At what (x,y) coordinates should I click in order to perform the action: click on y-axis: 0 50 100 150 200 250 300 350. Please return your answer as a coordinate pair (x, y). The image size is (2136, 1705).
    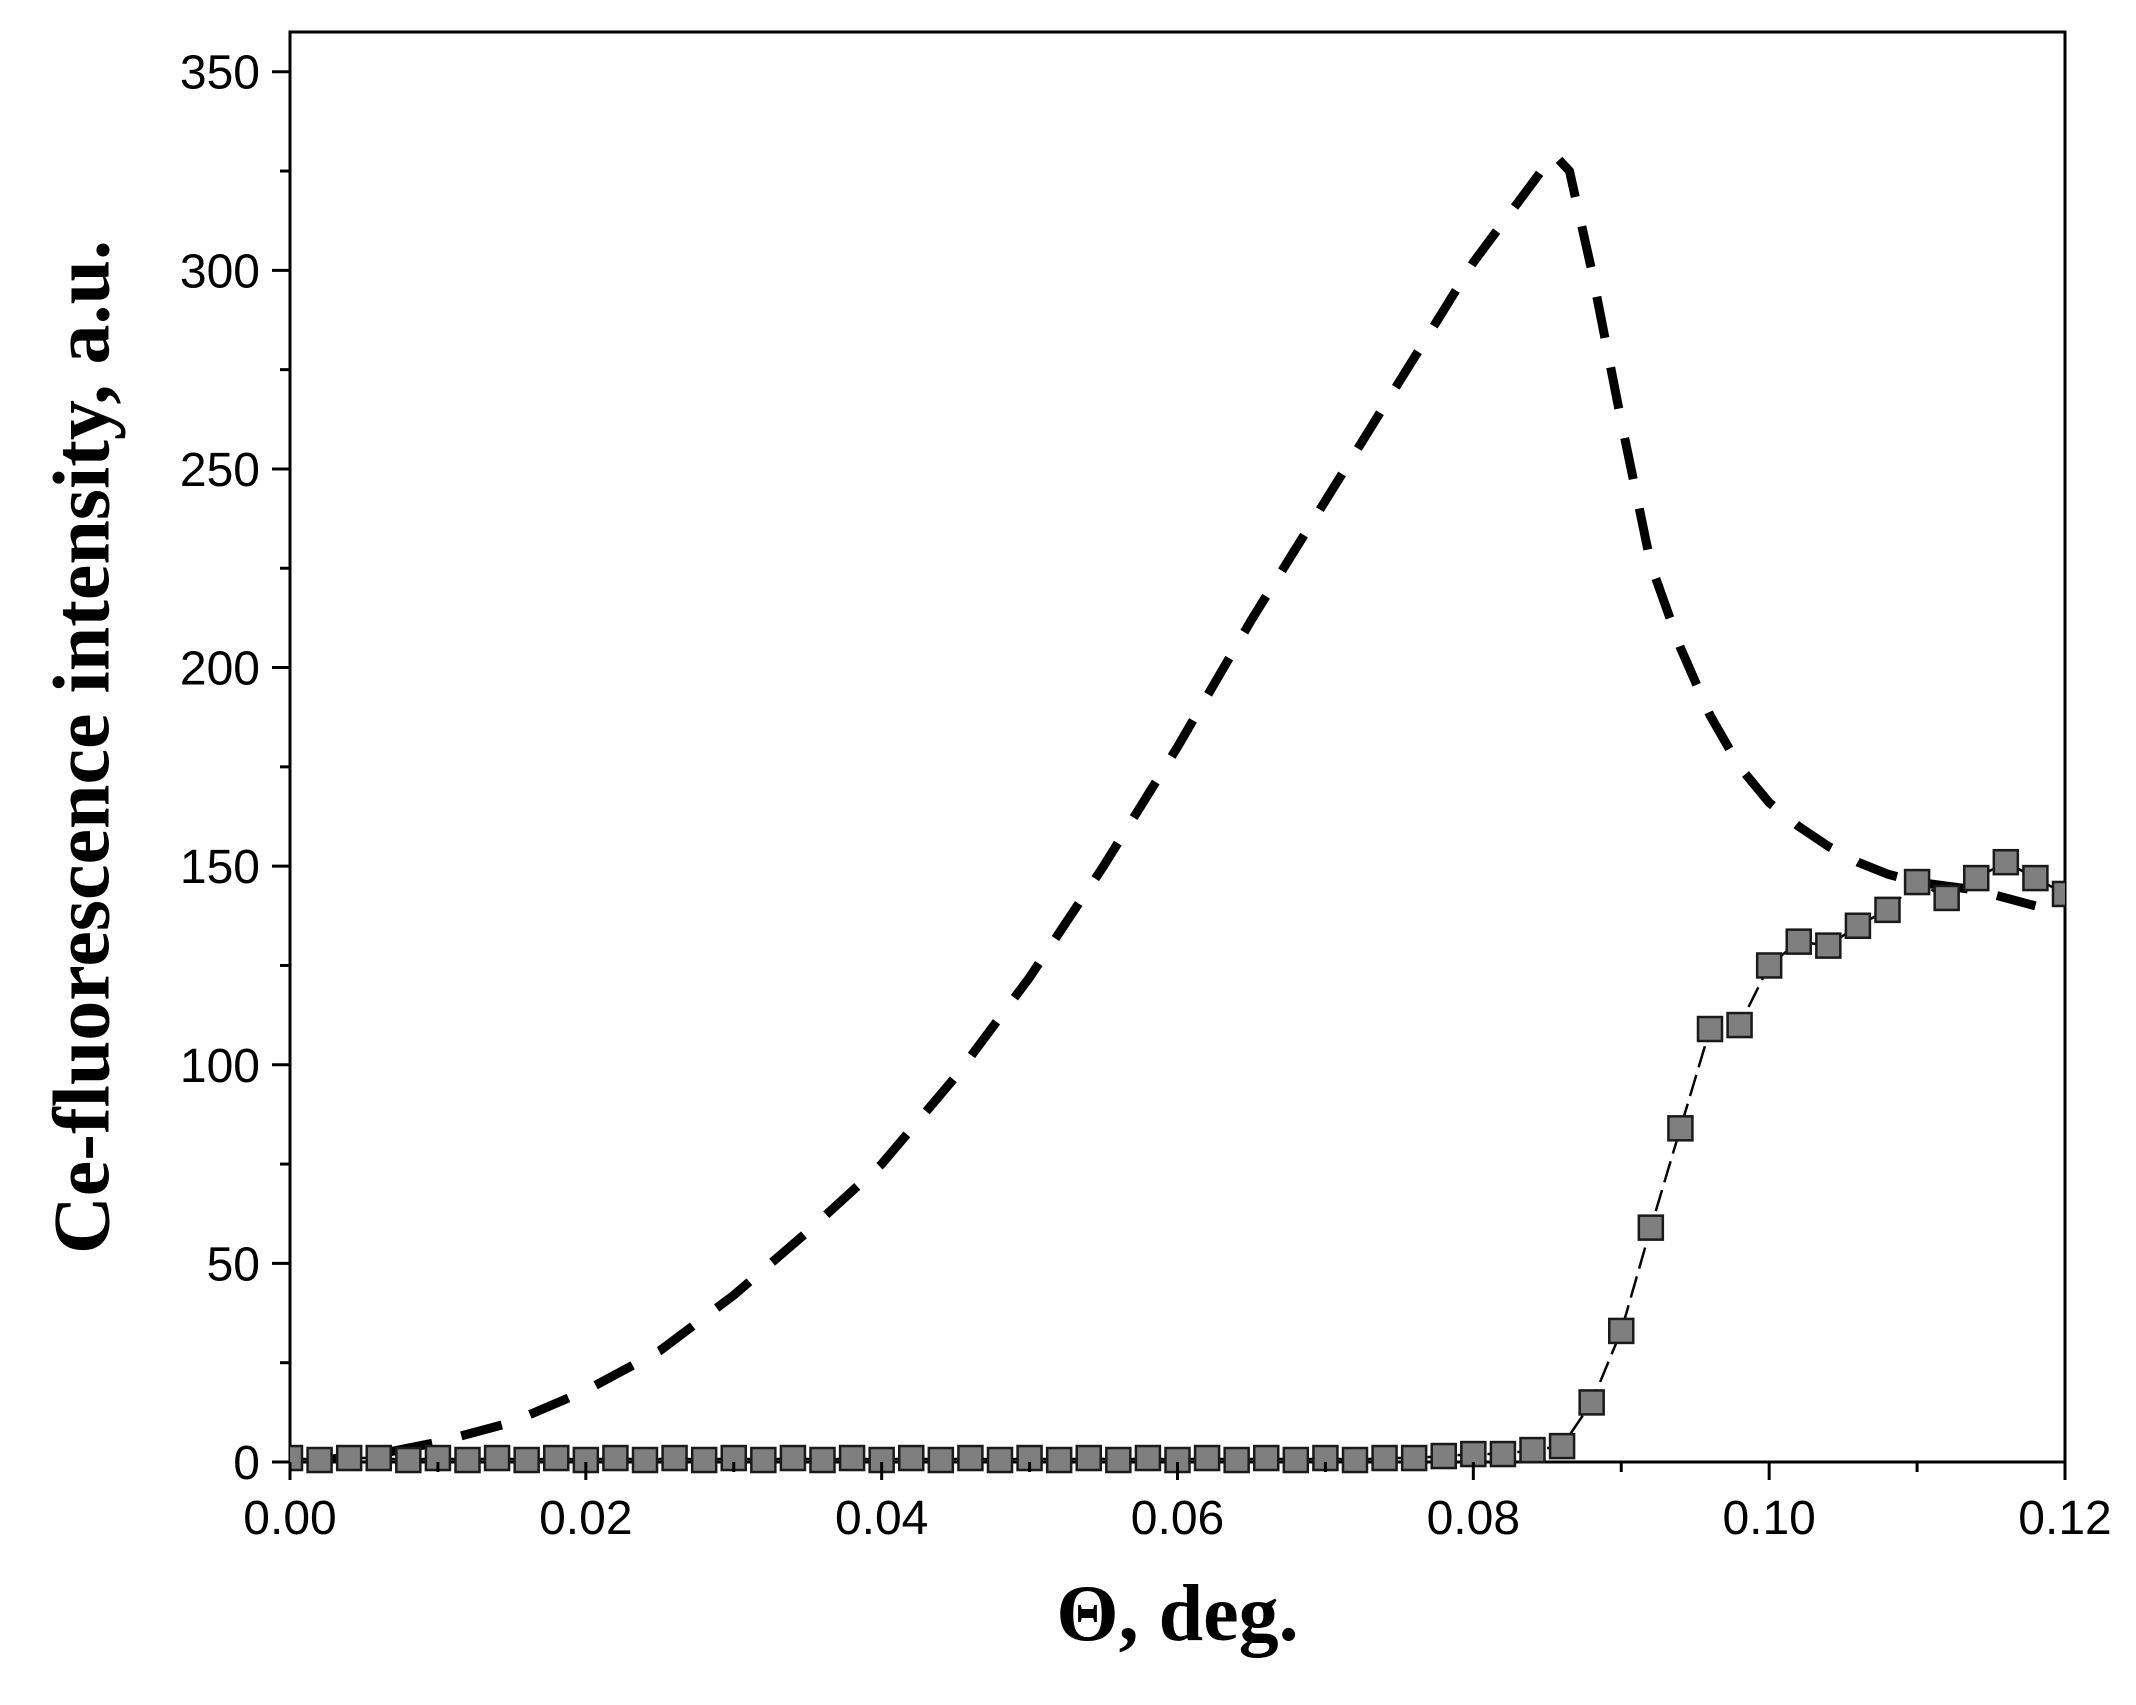
    Looking at the image, I should click on (235, 768).